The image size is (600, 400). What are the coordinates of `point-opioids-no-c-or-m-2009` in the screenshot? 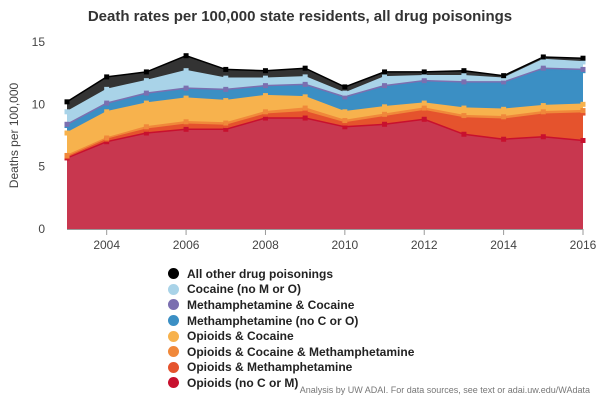 It's located at (305, 118).